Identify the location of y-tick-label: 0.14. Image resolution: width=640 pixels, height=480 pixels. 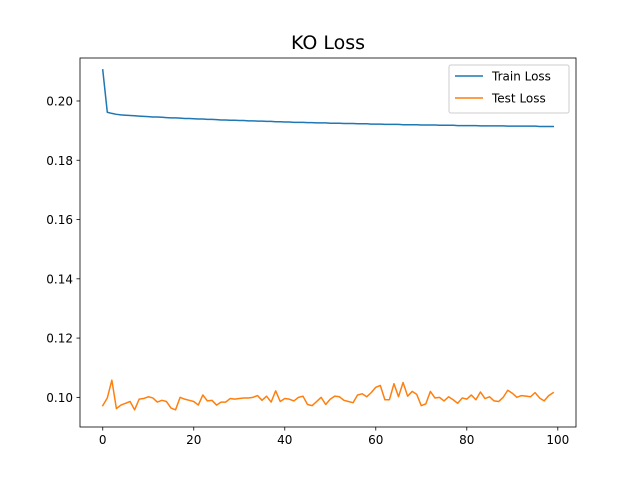
(59, 279).